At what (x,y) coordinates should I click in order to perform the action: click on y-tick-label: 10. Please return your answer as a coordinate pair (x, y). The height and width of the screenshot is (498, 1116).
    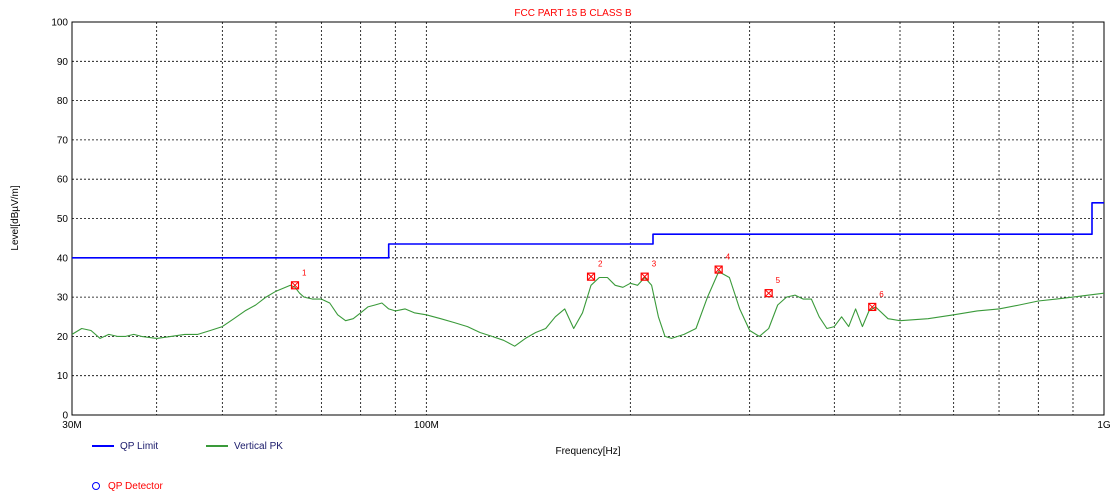
    Looking at the image, I should click on (63, 376).